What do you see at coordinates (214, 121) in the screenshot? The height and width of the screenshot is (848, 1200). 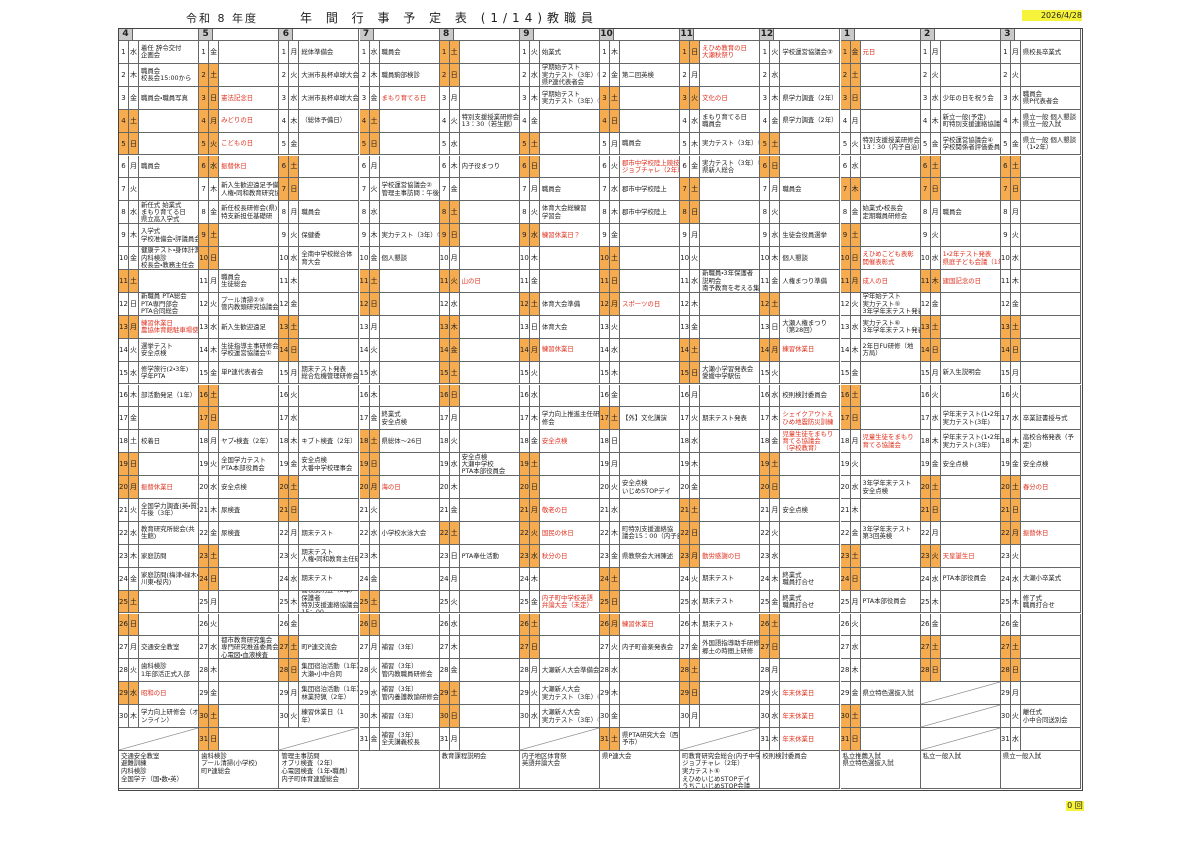 I see `weekday: 月` at bounding box center [214, 121].